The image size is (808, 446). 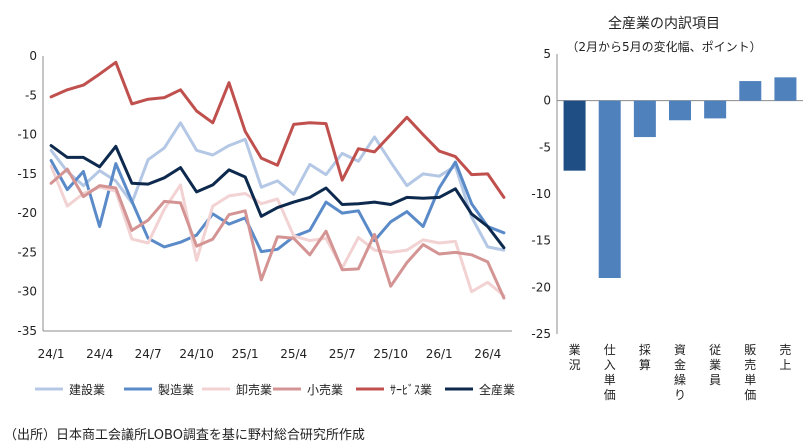 I want to click on x-tick-label: 25/4, so click(x=293, y=354).